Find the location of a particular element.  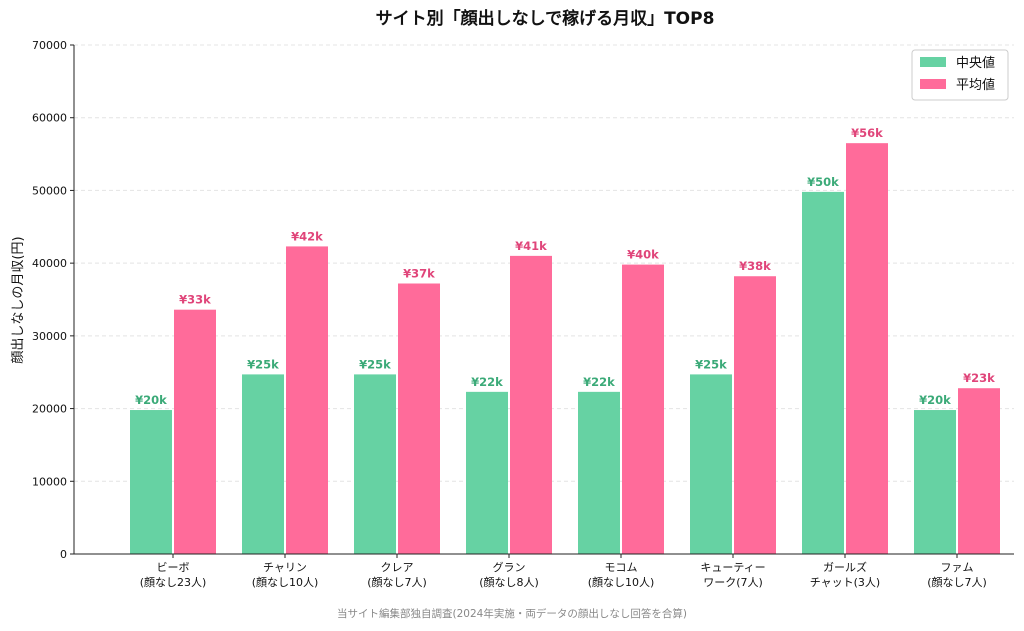

y-tick-label: 60000 is located at coordinates (49, 118).